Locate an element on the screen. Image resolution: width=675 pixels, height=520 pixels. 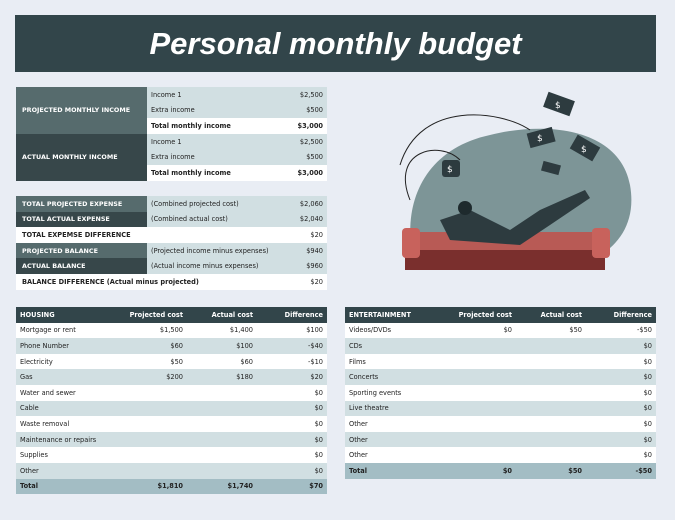
summary-value: $940 is located at coordinates (309, 250).